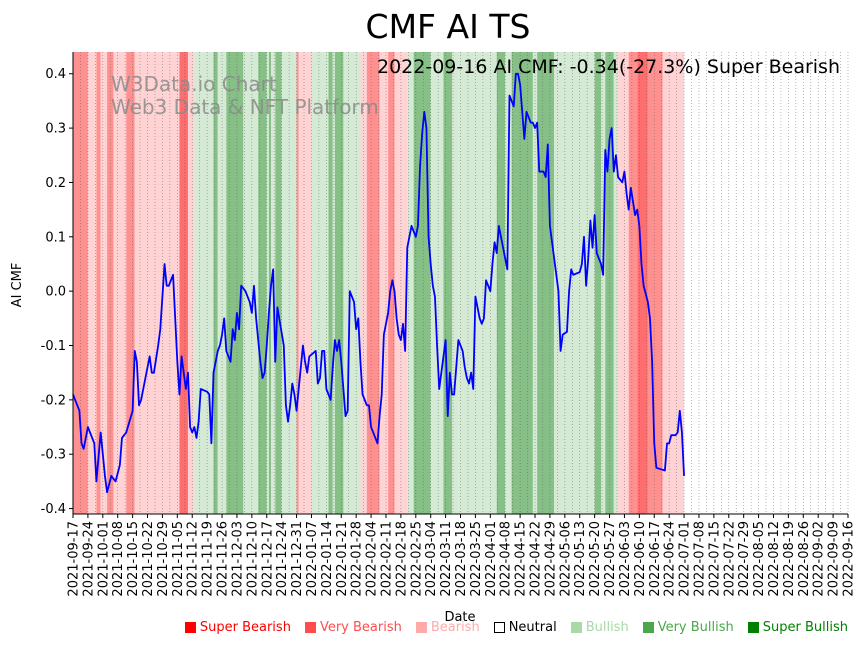 The height and width of the screenshot is (646, 864). Describe the element at coordinates (386, 559) in the screenshot. I see `x-tick-label: 2022-02-11` at that location.